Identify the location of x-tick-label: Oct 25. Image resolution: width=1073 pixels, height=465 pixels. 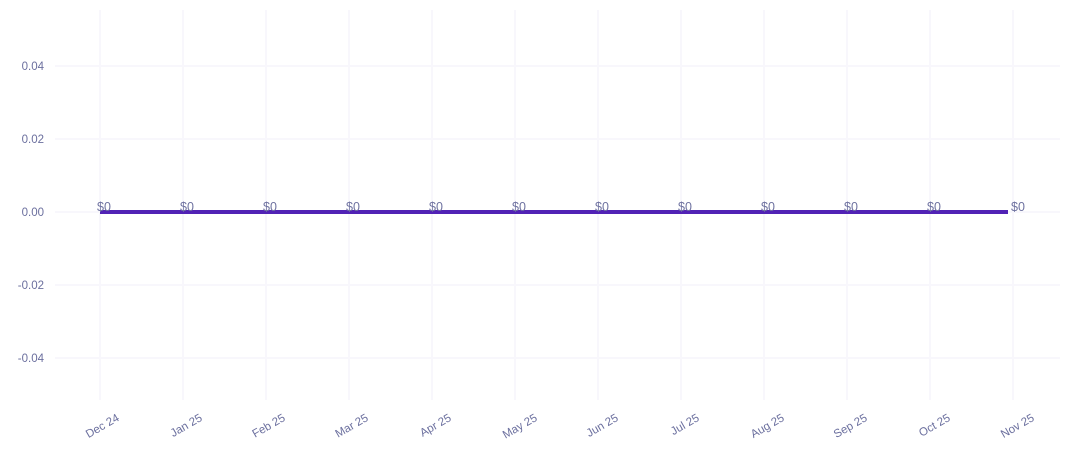
(934, 425).